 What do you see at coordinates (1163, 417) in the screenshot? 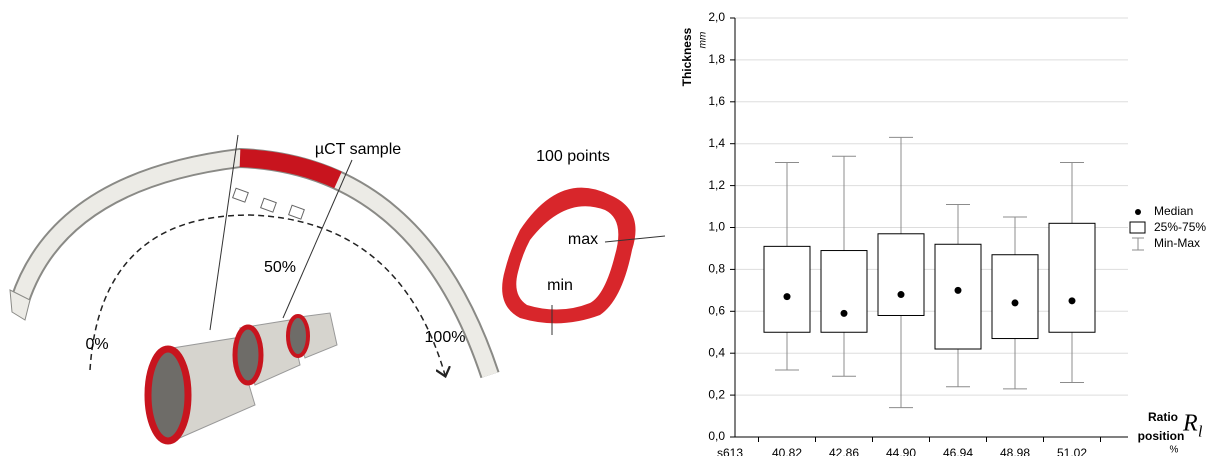
I see `x-axis-label: Ratio` at bounding box center [1163, 417].